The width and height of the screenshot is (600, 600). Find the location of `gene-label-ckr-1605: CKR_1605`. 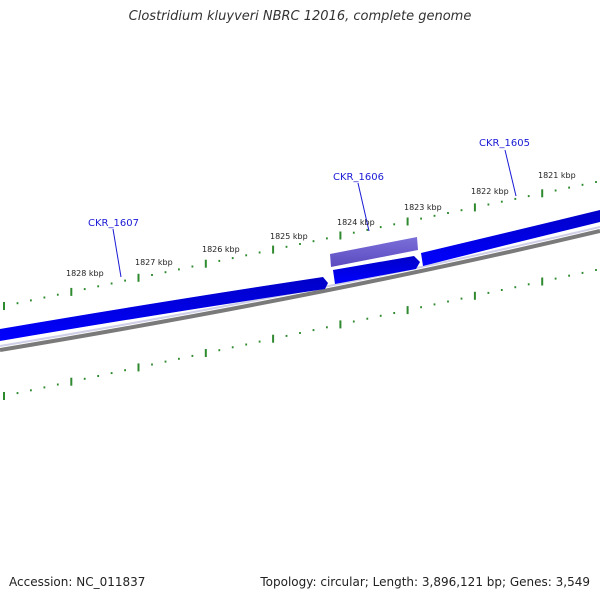

gene-label-ckr-1605: CKR_1605 is located at coordinates (504, 143).